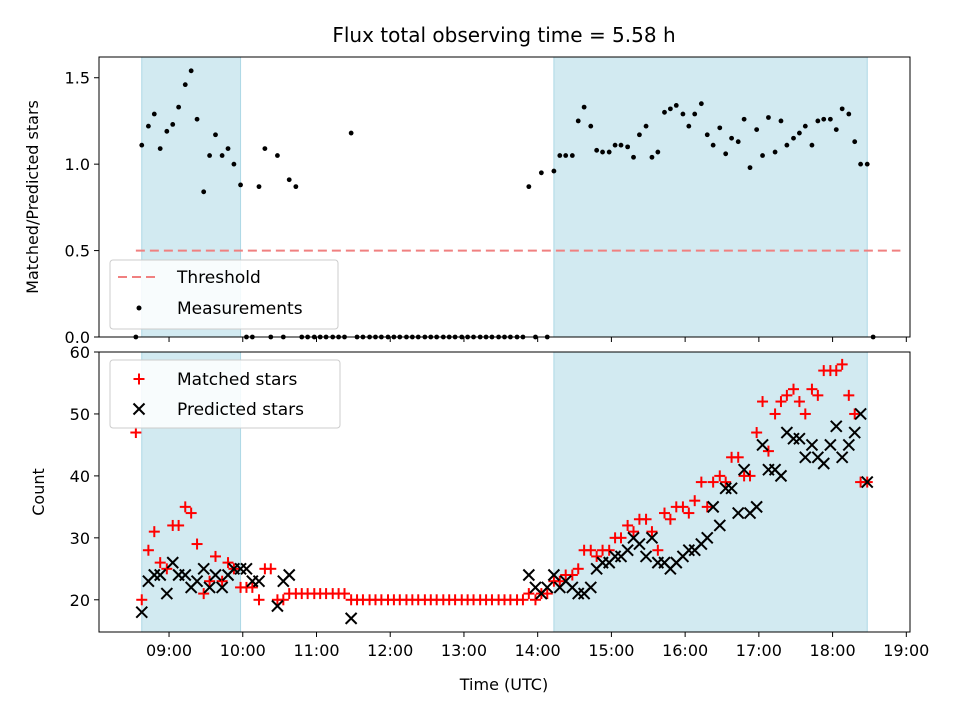  I want to click on y-tick-label: 0.0, so click(77, 337).